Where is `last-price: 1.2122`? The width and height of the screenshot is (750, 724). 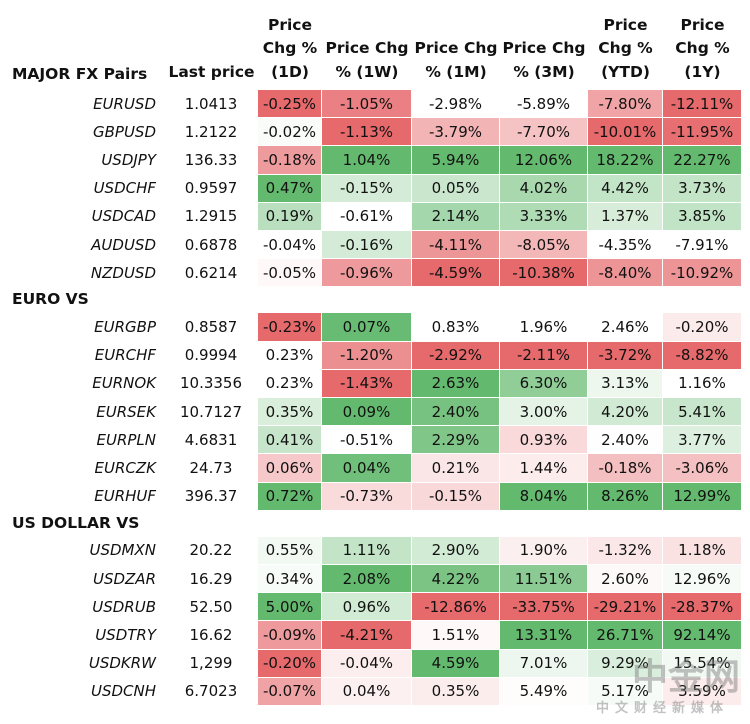 last-price: 1.2122 is located at coordinates (211, 132).